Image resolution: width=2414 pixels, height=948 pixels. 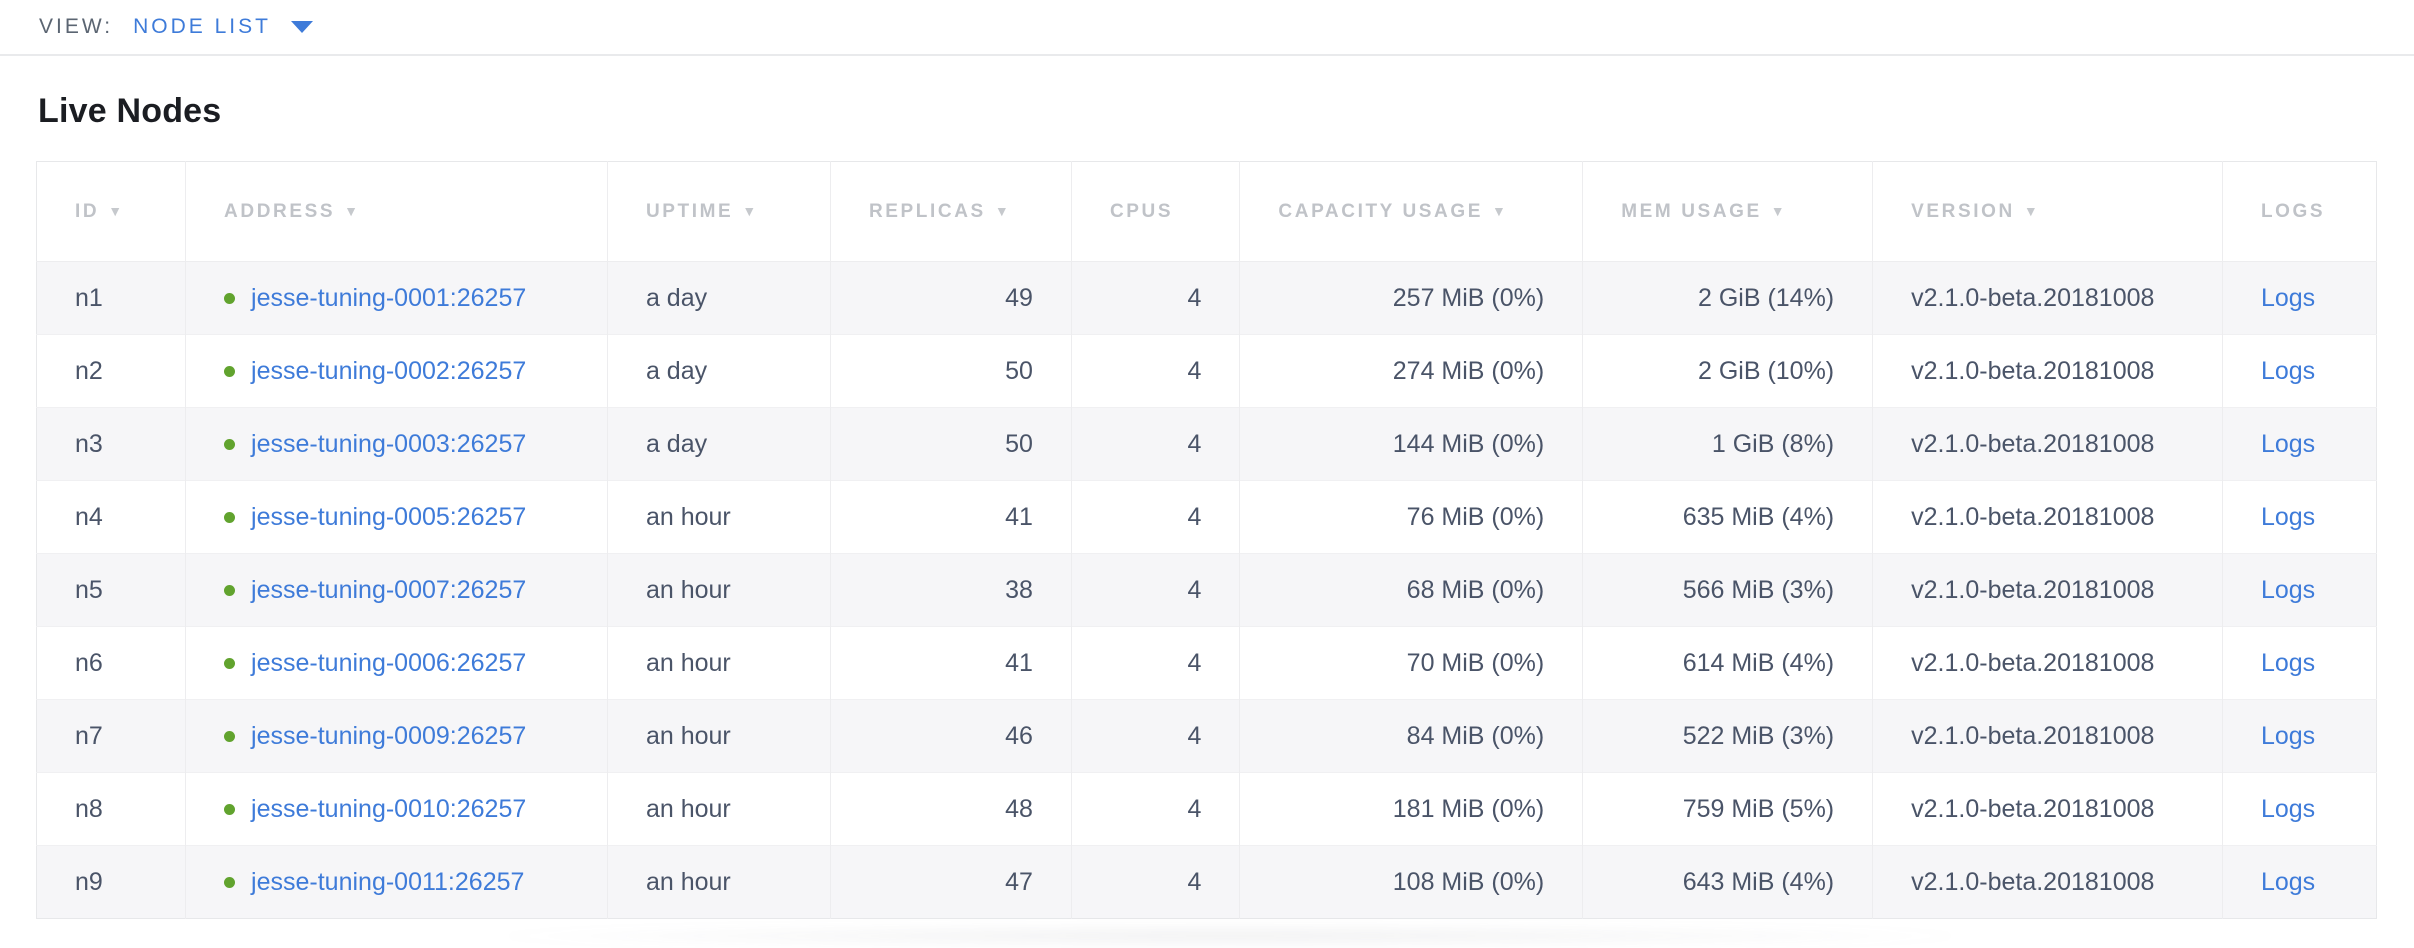 I want to click on node-address-cell: jesse-tuning-0009:26257, so click(x=396, y=736).